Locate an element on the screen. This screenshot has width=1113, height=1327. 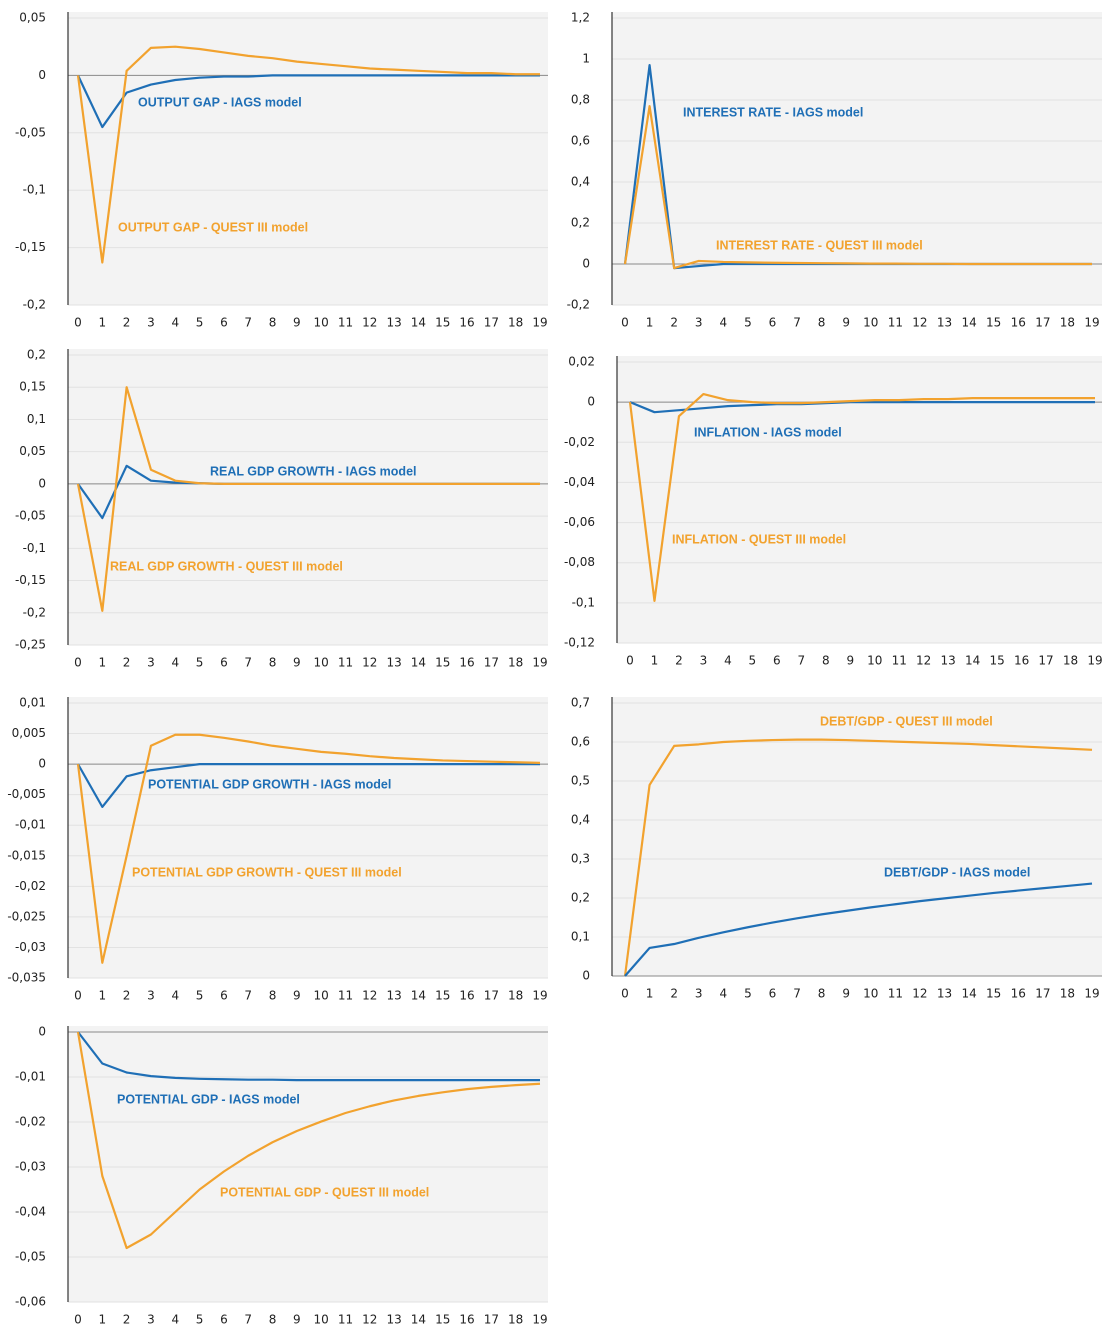
y-tick-label: -0,1 is located at coordinates (34, 548).